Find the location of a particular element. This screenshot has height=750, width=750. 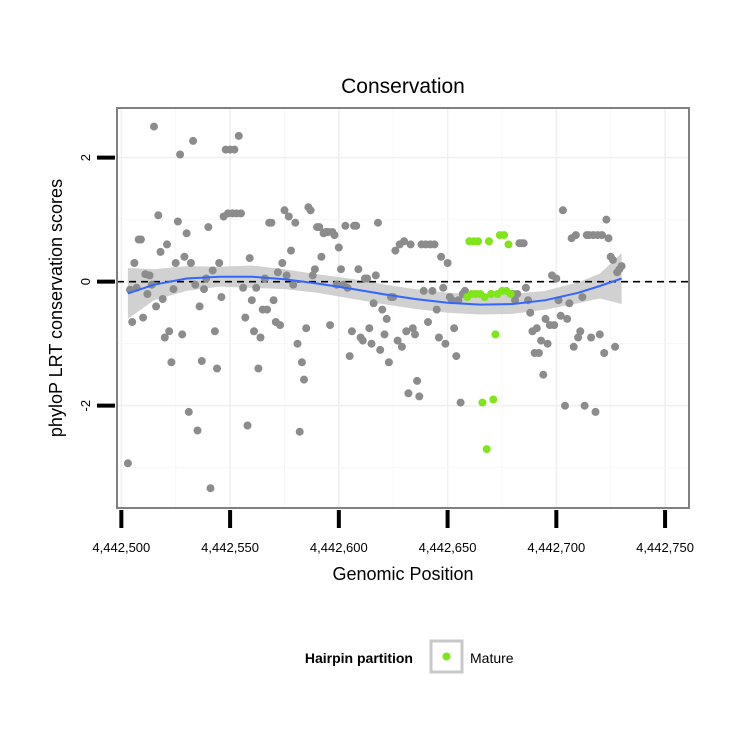

y-tick-label: 0 is located at coordinates (85, 281).